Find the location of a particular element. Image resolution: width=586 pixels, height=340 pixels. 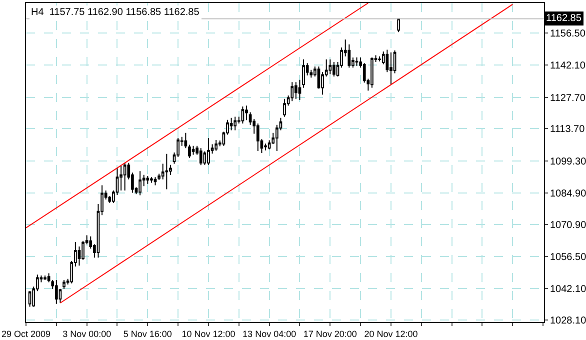

x-tick-label: 3 Nov 00:00 is located at coordinates (87, 333).